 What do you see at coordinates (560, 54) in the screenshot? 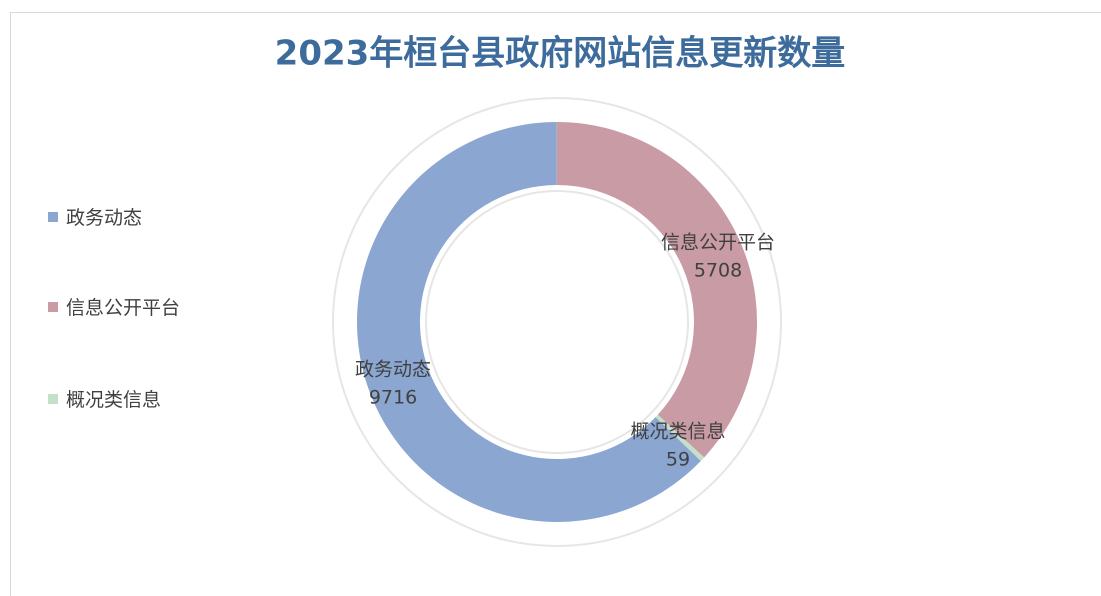
I see `chart-title: 2023年桓台县政府网站信息更新数量` at bounding box center [560, 54].